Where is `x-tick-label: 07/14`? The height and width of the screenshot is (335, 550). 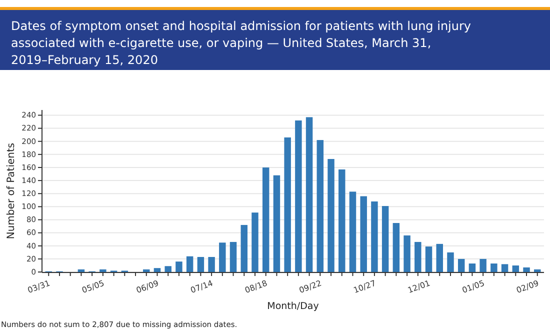 x-tick-label: 07/14 is located at coordinates (201, 287).